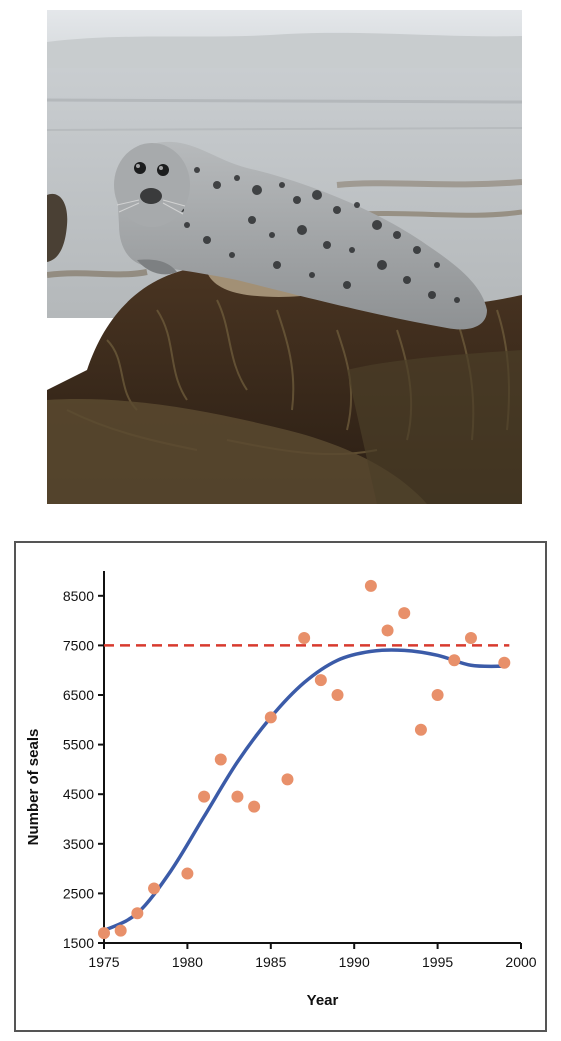 The width and height of the screenshot is (561, 1041). Describe the element at coordinates (151, 196) in the screenshot. I see `seal-nose` at that location.